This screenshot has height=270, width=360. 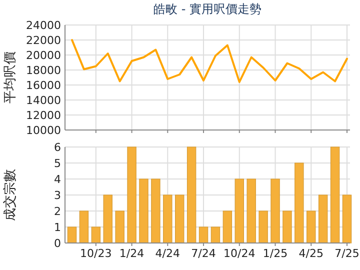 I want to click on y-axis-title: 成交宗數, so click(x=10, y=195).